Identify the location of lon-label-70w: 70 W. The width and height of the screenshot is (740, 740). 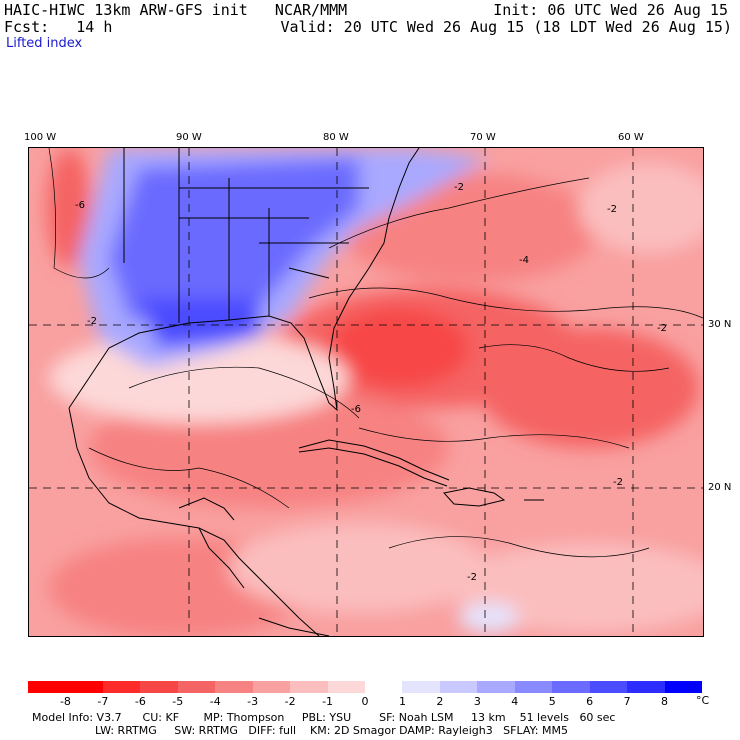
(483, 137).